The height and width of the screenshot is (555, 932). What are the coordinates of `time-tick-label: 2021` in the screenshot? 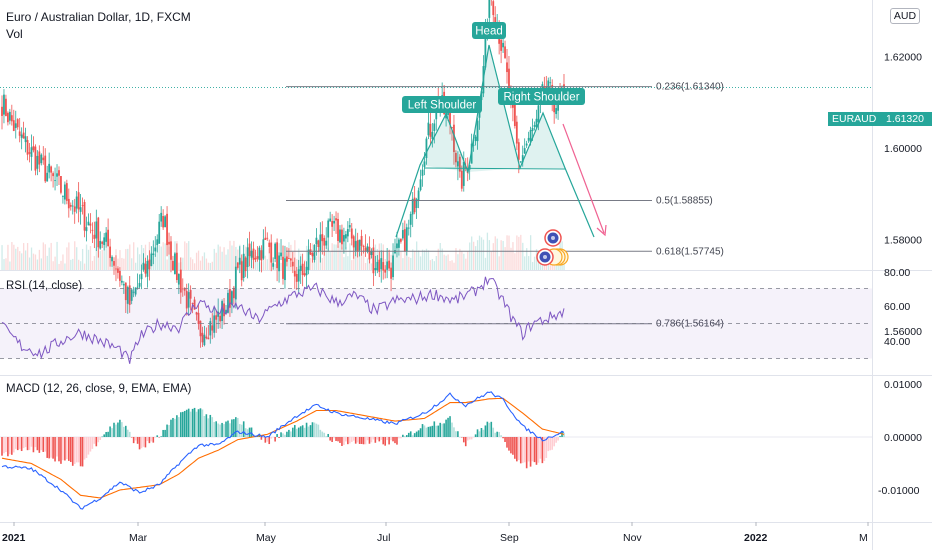 It's located at (14, 538).